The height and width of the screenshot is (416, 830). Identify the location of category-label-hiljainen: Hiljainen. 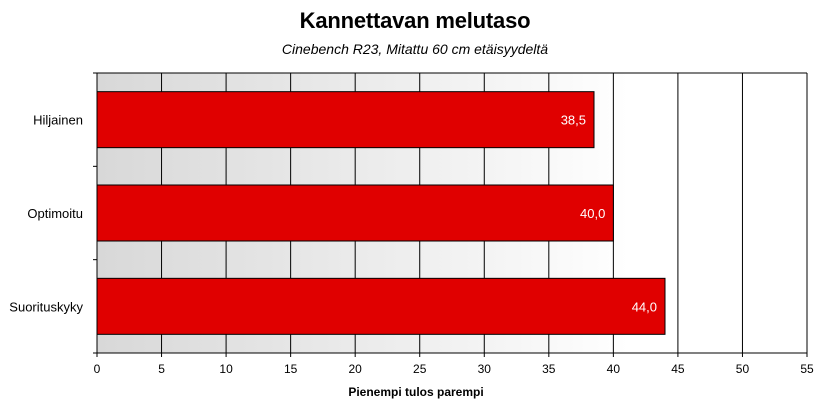
(58, 120).